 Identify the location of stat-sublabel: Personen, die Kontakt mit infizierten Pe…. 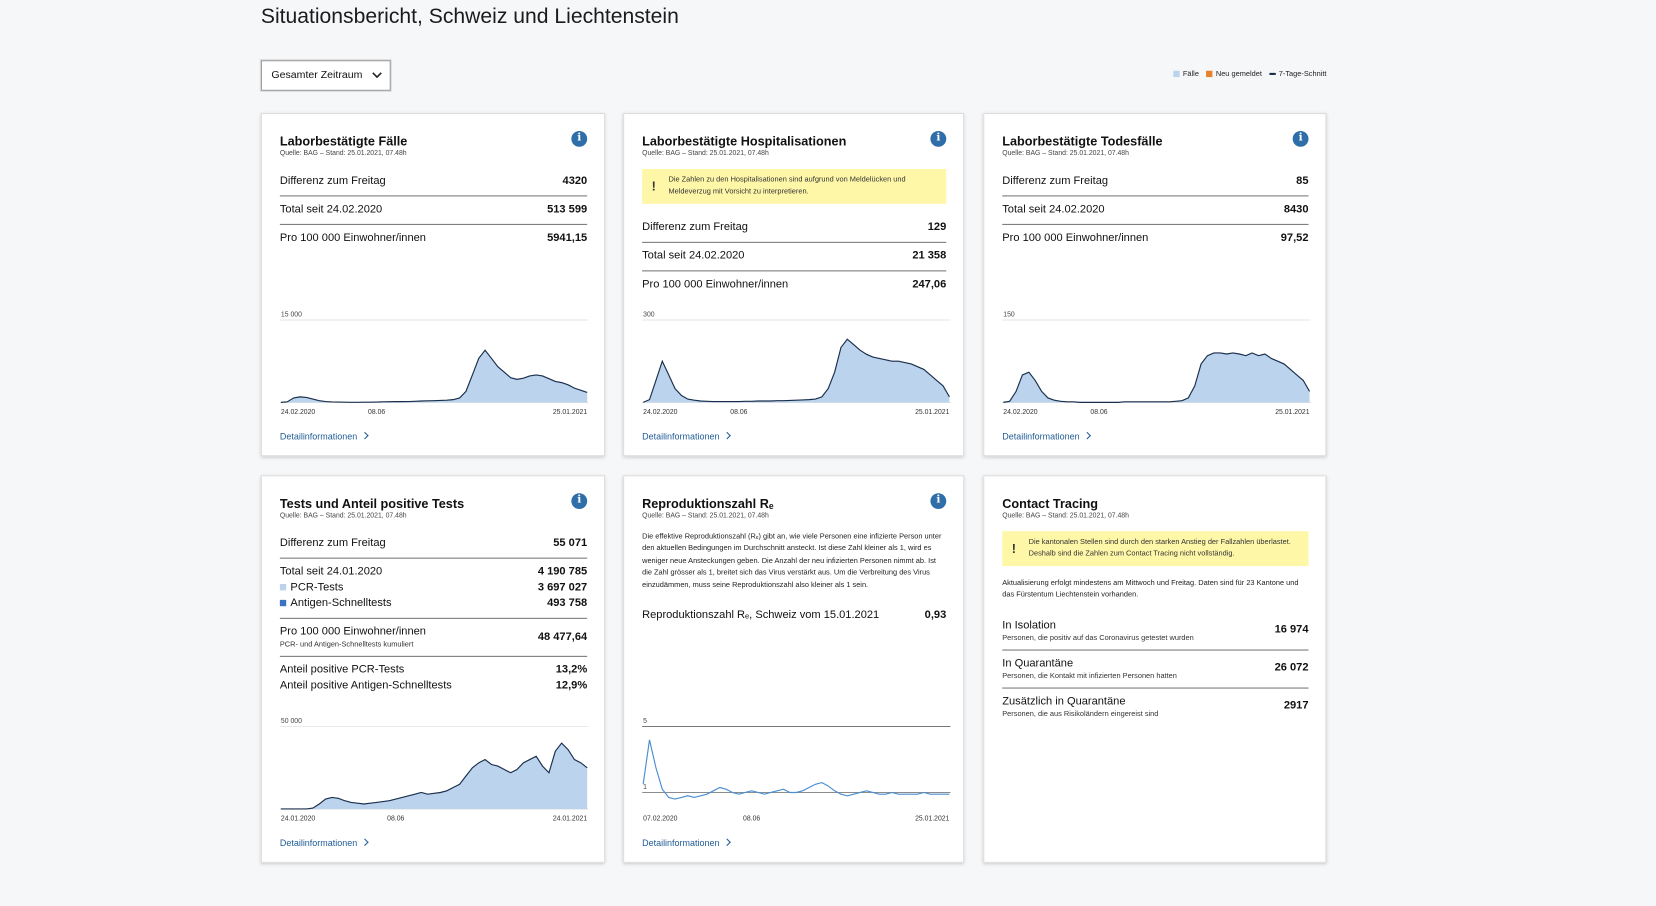
(1089, 676).